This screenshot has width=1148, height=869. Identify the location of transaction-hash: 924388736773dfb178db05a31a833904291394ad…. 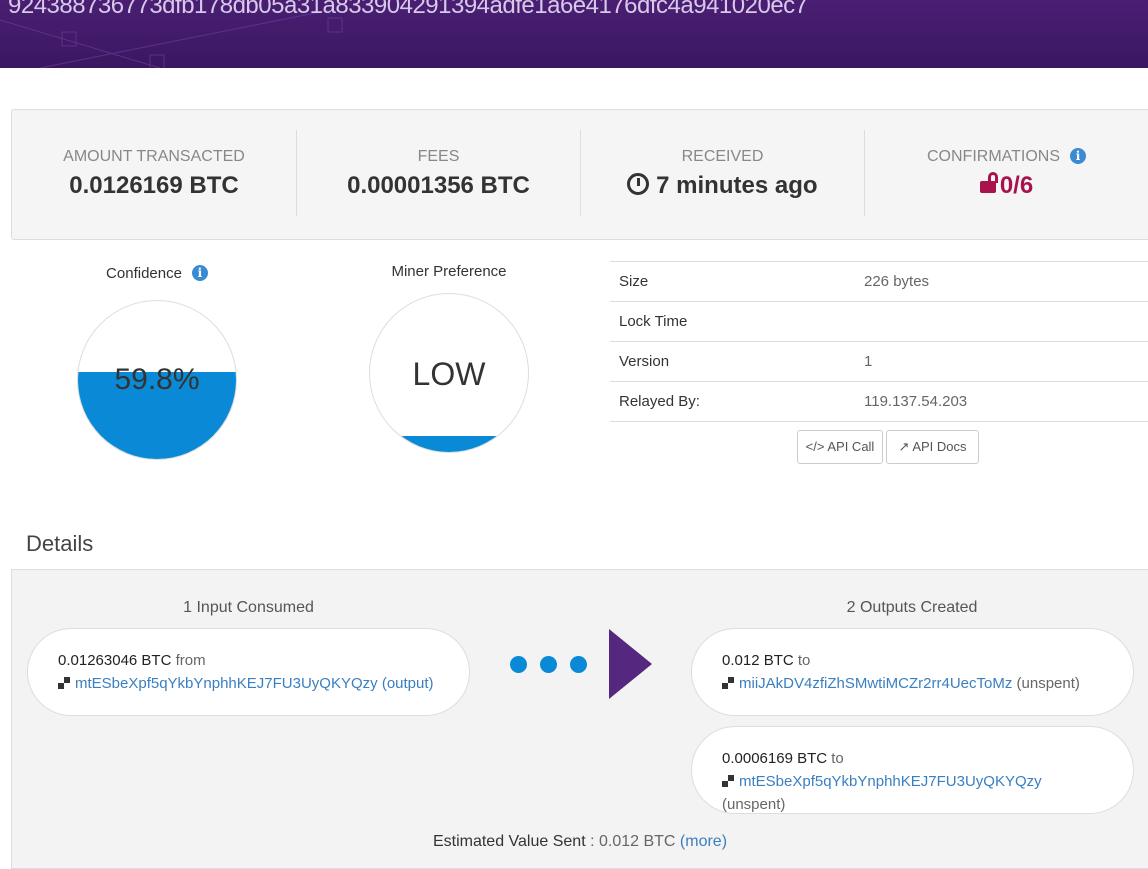
(408, 9).